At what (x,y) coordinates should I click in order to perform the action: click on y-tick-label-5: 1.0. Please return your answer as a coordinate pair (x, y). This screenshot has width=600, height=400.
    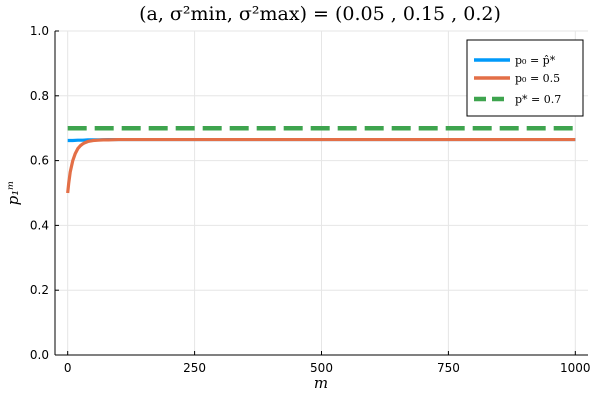
    Looking at the image, I should click on (39, 31).